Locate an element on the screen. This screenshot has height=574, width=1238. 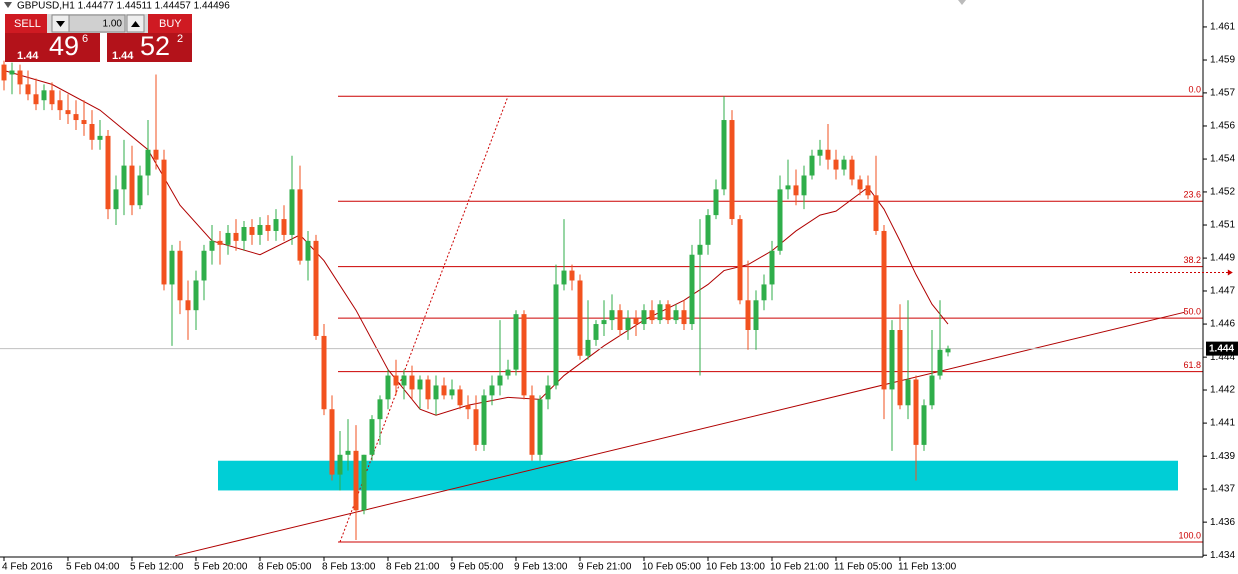
sell-button is located at coordinates (26, 23).